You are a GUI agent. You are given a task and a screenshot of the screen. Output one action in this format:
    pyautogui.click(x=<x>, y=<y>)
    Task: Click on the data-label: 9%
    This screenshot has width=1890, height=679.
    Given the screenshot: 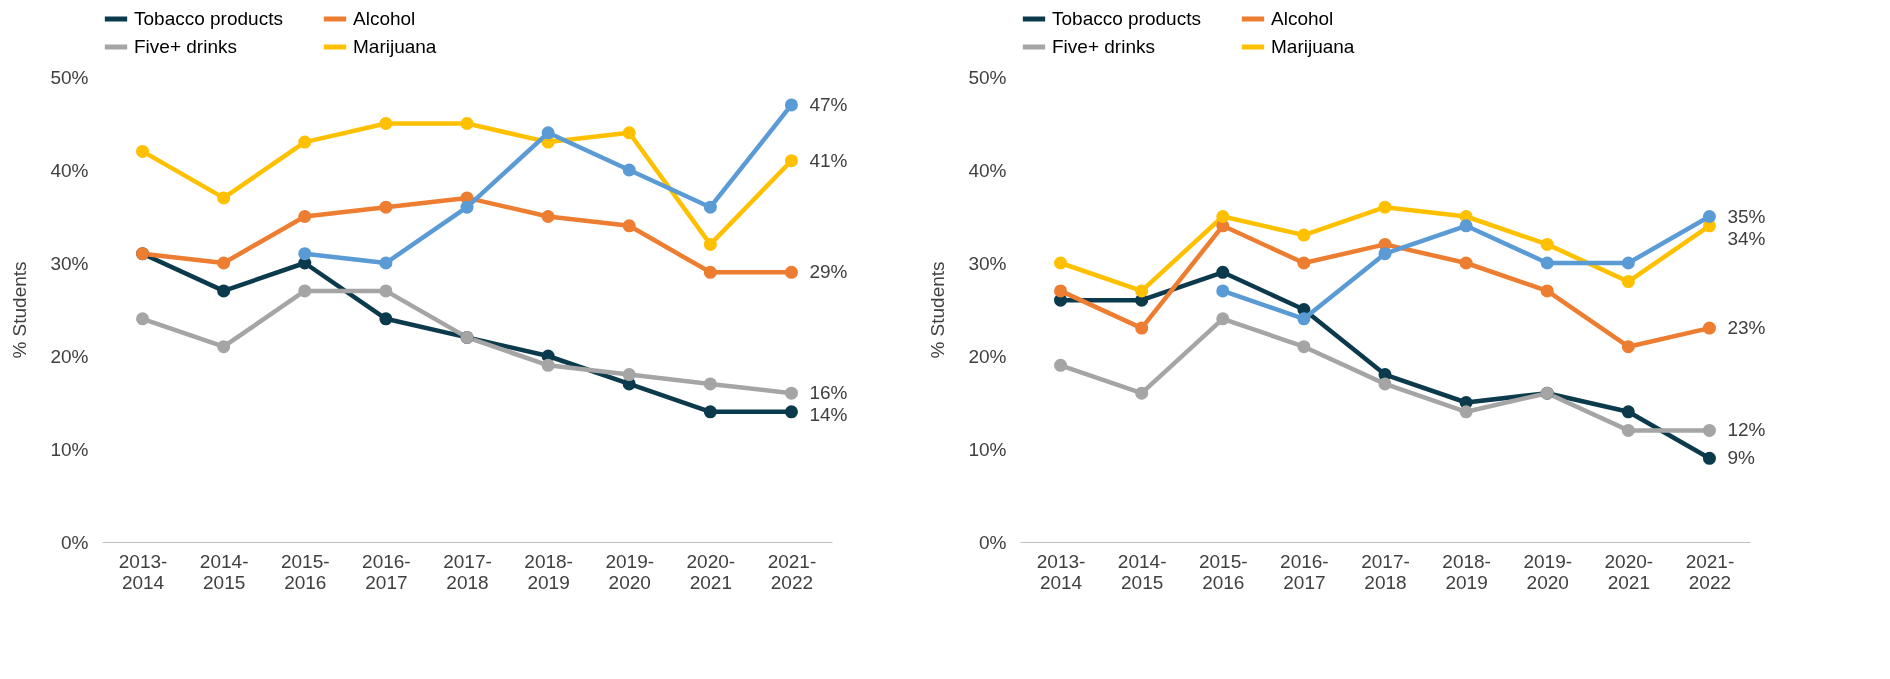 What is the action you would take?
    pyautogui.click(x=1741, y=458)
    